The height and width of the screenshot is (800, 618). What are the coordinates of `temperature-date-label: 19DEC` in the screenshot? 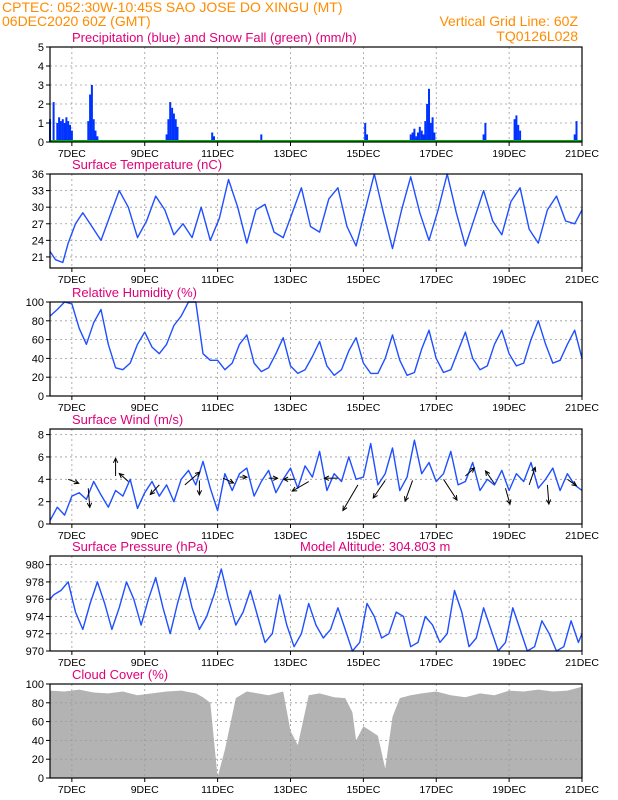 It's located at (509, 280).